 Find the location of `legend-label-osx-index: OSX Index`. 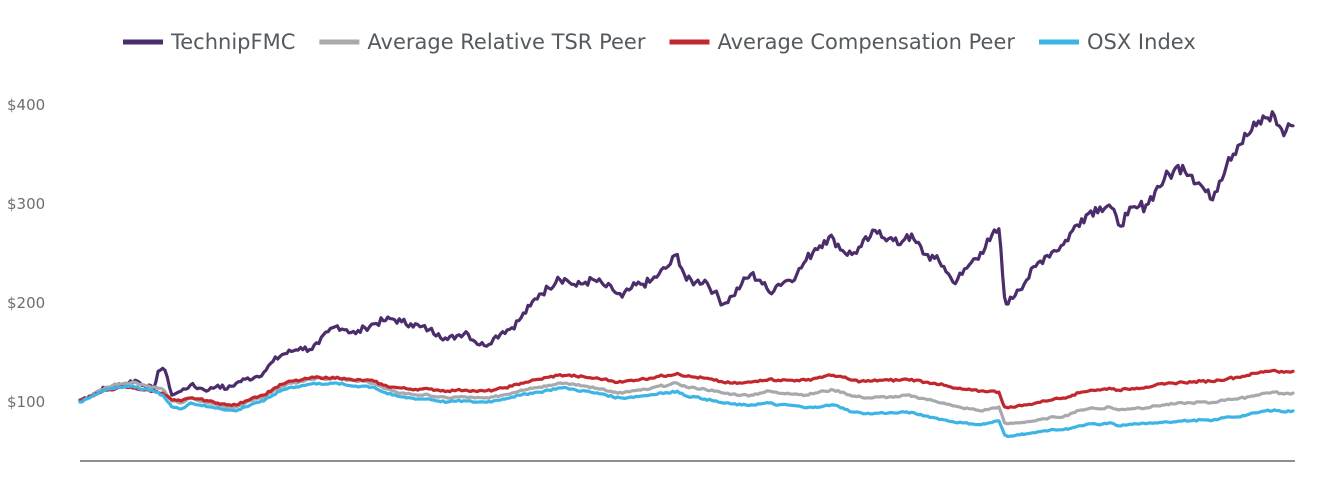

legend-label-osx-index: OSX Index is located at coordinates (1141, 42).